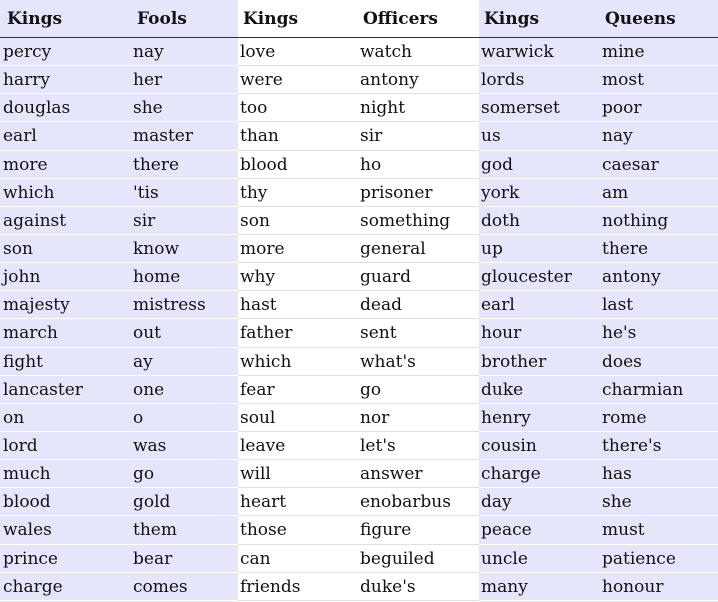 The image size is (718, 602). I want to click on table-cell: o, so click(184, 418).